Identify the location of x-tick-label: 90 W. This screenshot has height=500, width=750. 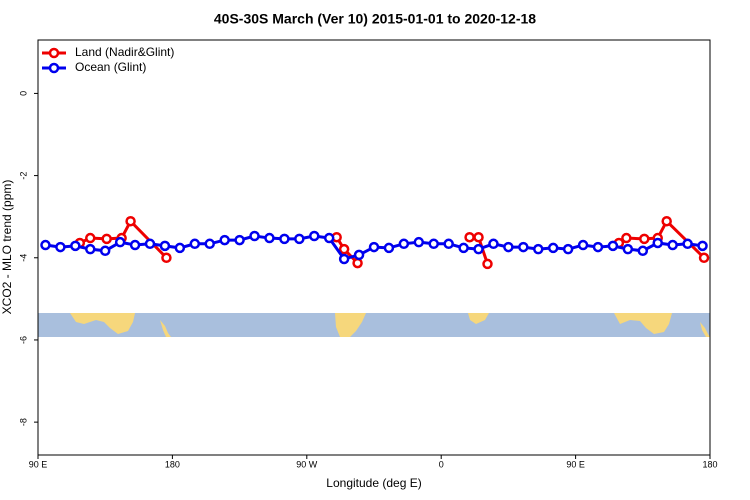
(307, 464).